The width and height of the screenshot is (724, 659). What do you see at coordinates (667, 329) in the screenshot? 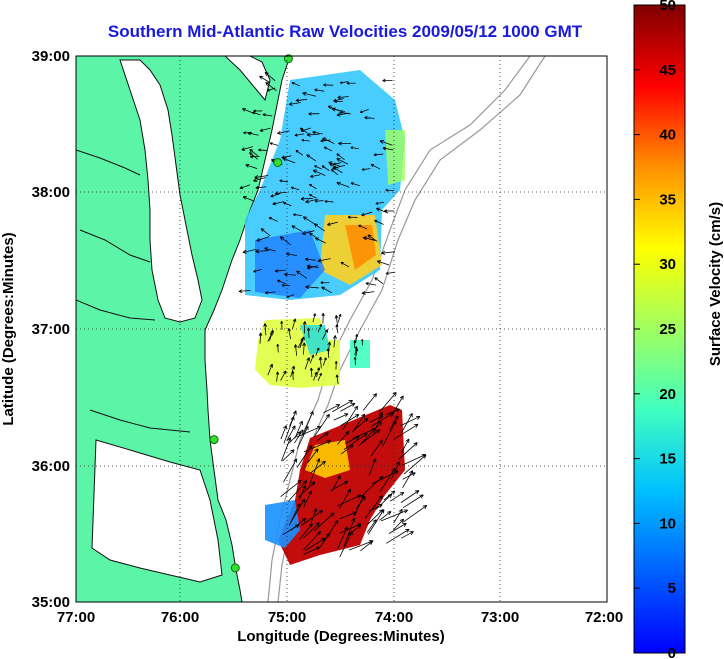
I see `colorbar-tick-label: 25` at bounding box center [667, 329].